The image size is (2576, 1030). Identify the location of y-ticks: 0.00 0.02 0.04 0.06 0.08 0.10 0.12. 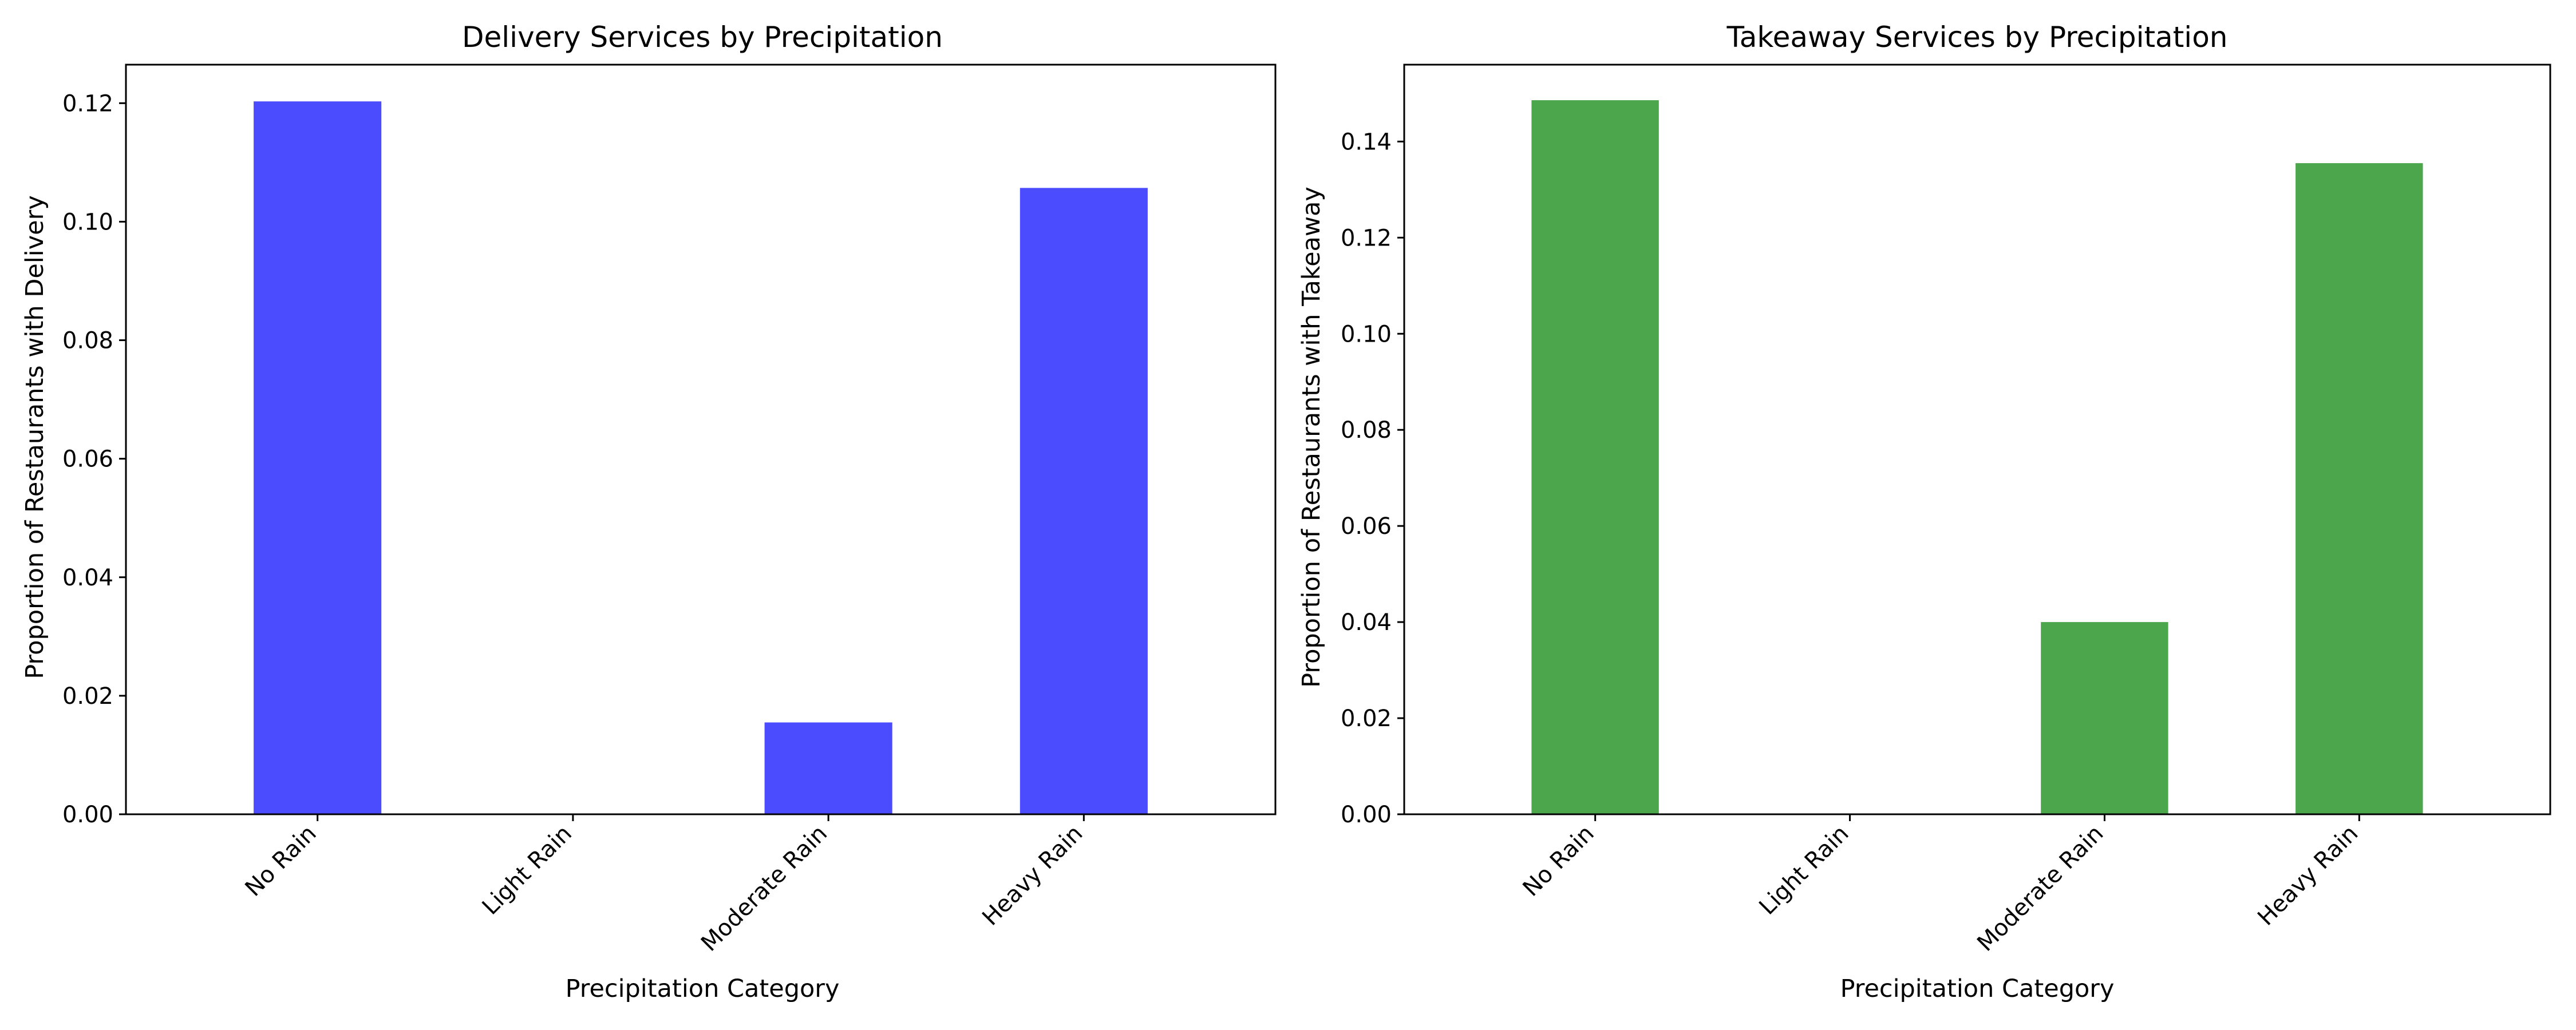
(94, 459).